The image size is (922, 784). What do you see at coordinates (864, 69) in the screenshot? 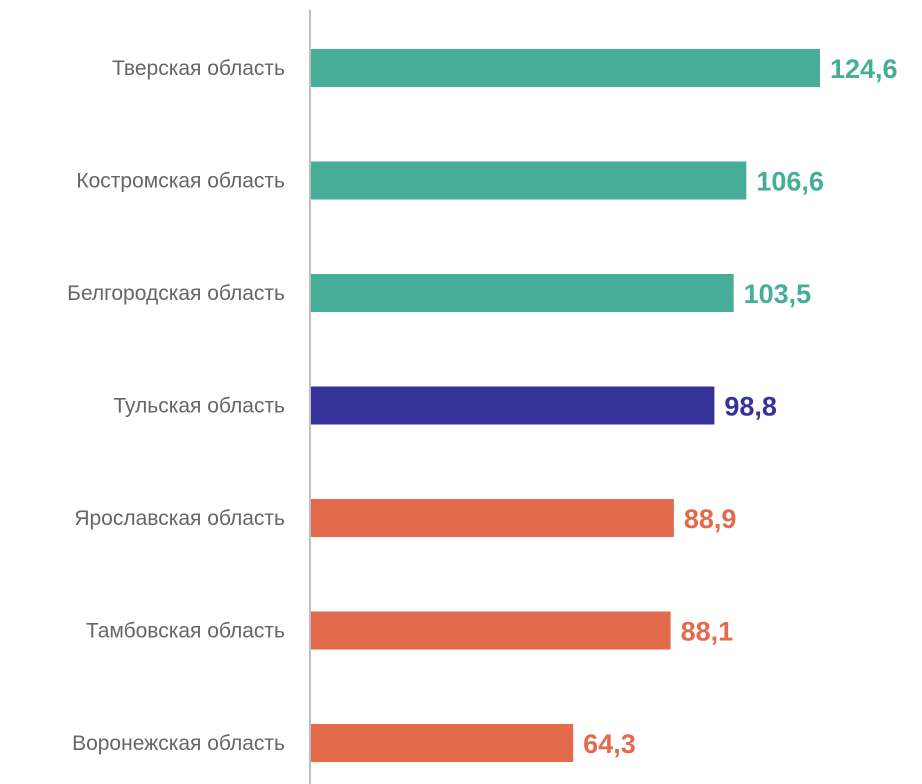
I see `value-label: 124,6` at bounding box center [864, 69].